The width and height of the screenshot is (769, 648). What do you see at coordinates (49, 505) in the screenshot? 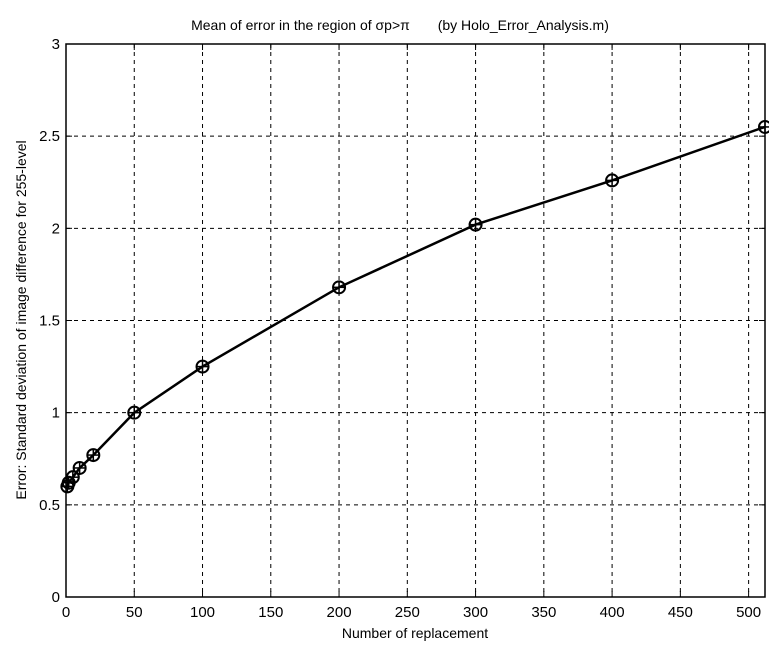
I see `y-tick-label: 0.5` at bounding box center [49, 505].